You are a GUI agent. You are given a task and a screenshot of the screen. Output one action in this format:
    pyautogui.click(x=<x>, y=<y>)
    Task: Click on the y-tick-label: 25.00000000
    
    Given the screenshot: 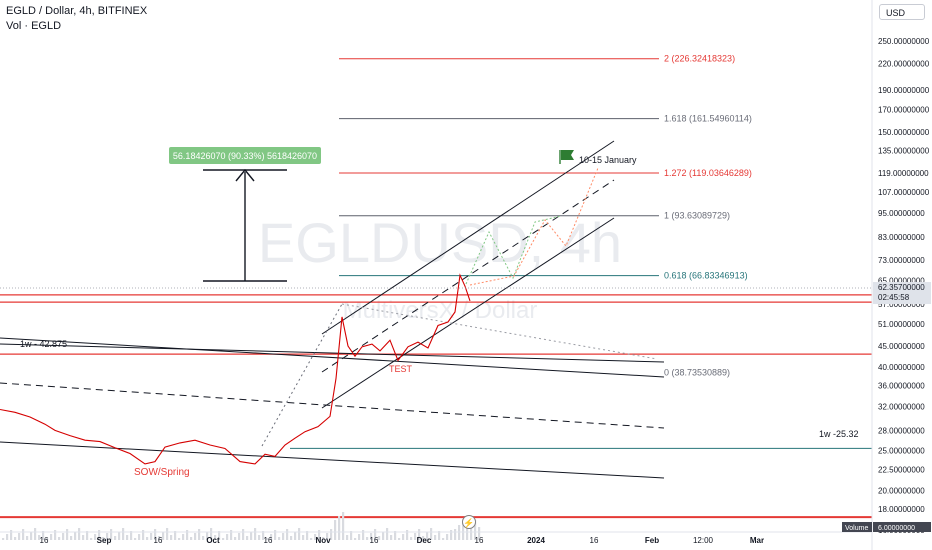 What is the action you would take?
    pyautogui.click(x=901, y=451)
    